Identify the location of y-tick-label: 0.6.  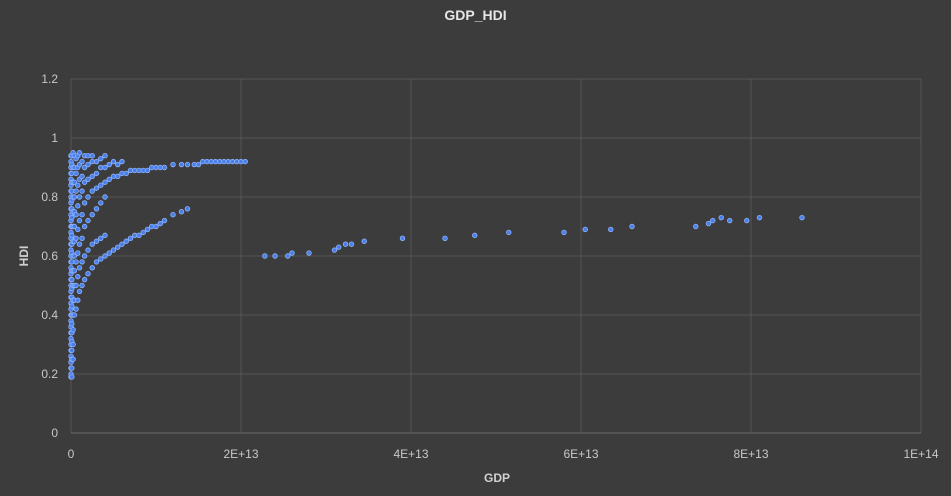
(49, 256).